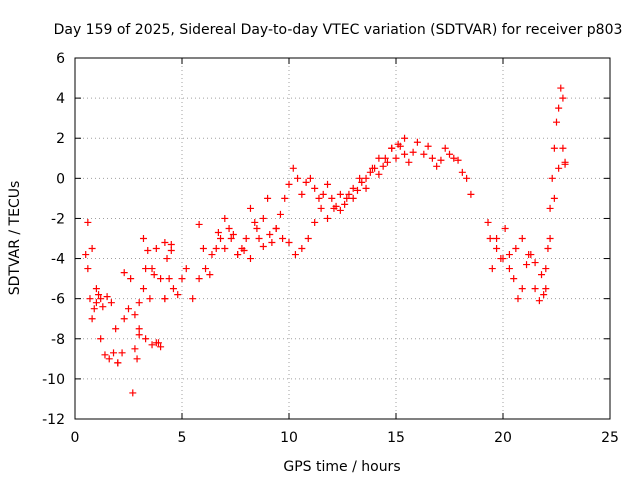 This screenshot has width=640, height=480. I want to click on y-tick-label: -2, so click(58, 219).